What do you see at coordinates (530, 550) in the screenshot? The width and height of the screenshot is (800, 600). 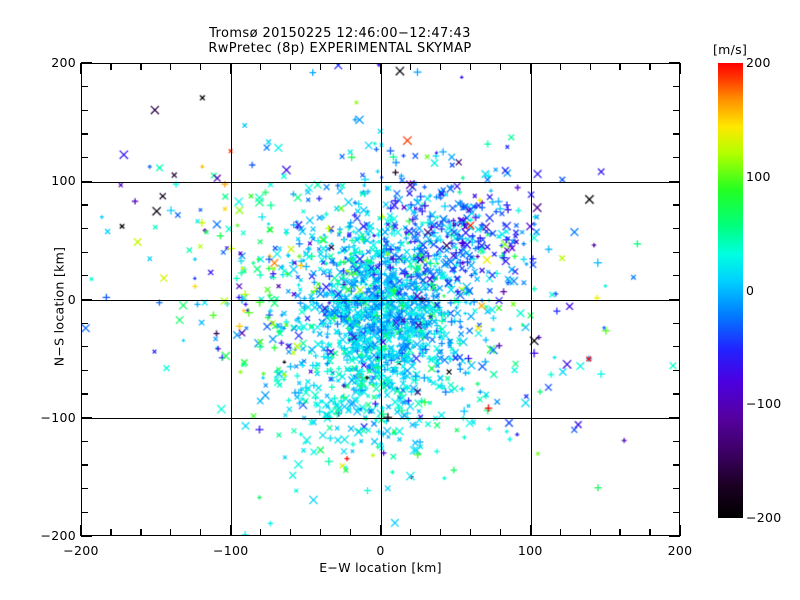 I see `x-axis-tick-label: 100` at bounding box center [530, 550].